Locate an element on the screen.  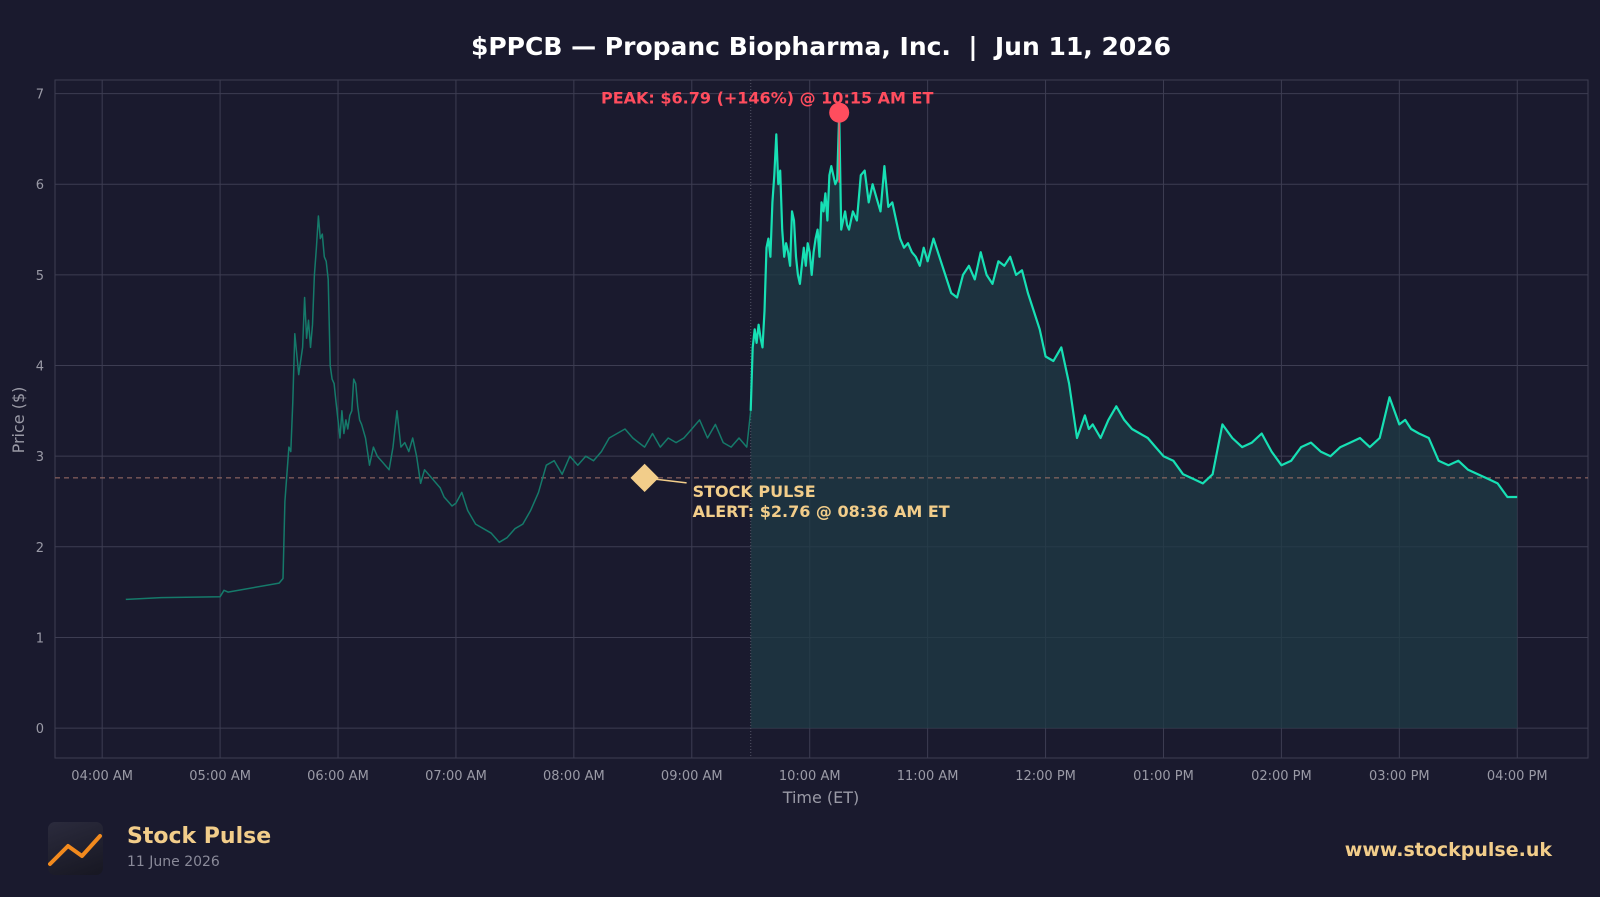
x-tick-label: 12:00 PM is located at coordinates (1045, 776).